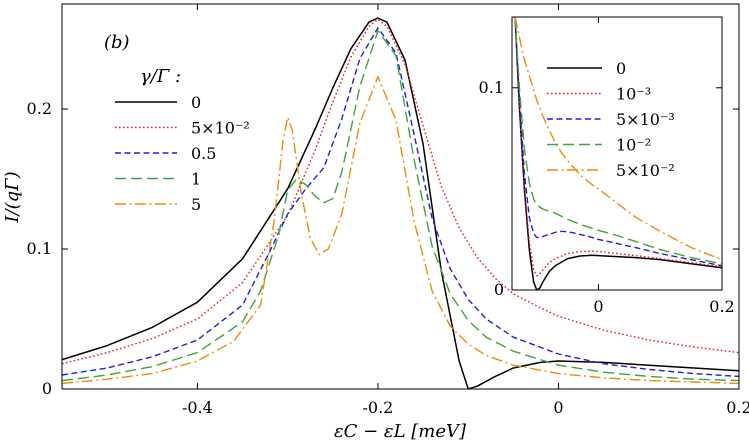 The image size is (749, 443). What do you see at coordinates (47, 388) in the screenshot?
I see `main-ytick-label: 0` at bounding box center [47, 388].